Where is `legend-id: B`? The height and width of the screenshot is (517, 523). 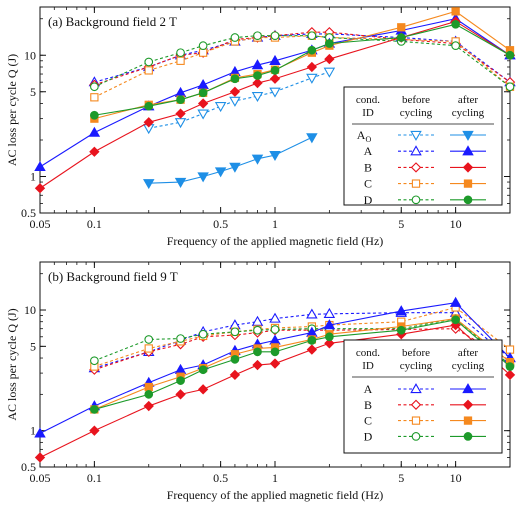 legend-id: B is located at coordinates (368, 167).